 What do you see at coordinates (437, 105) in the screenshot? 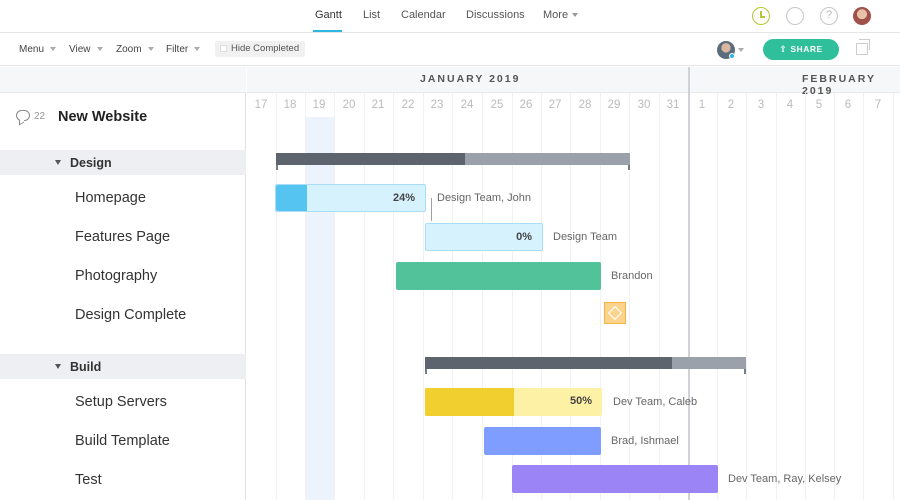
I see `day-label: 23` at bounding box center [437, 105].